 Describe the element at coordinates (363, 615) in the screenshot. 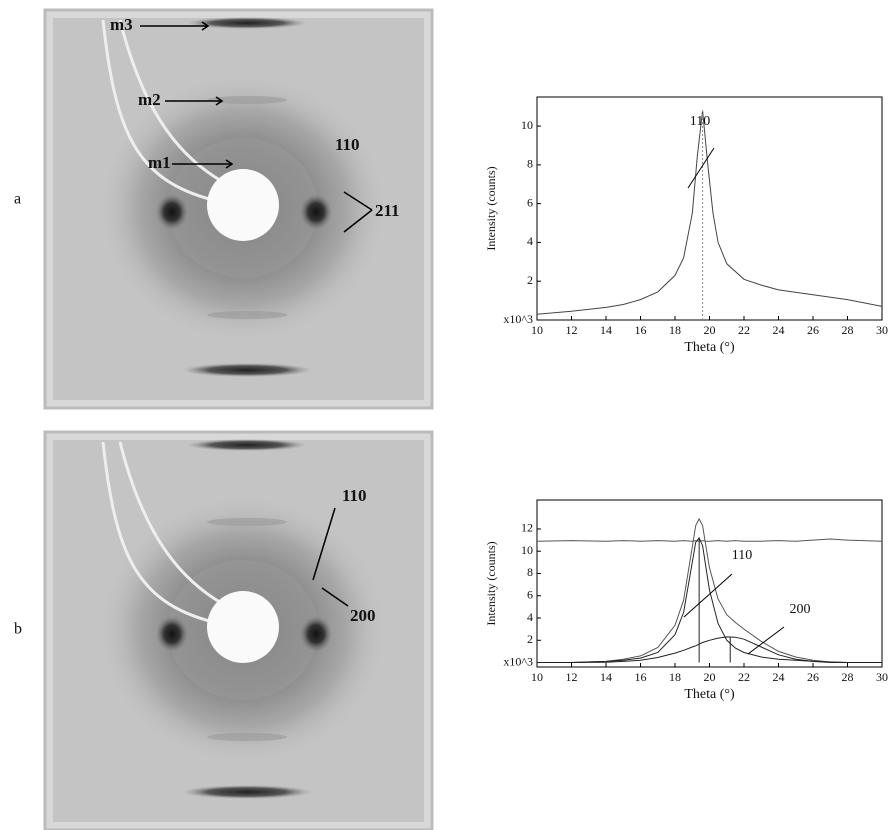

I see `image-label: 200` at that location.